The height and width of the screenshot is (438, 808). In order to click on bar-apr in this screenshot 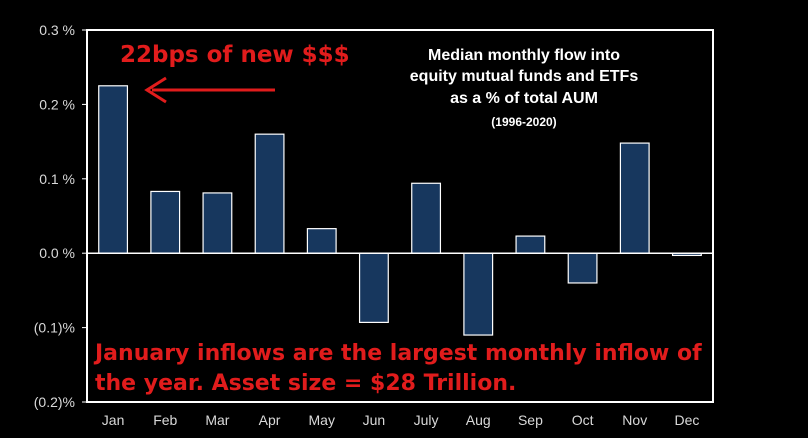, I will do `click(269, 193)`.